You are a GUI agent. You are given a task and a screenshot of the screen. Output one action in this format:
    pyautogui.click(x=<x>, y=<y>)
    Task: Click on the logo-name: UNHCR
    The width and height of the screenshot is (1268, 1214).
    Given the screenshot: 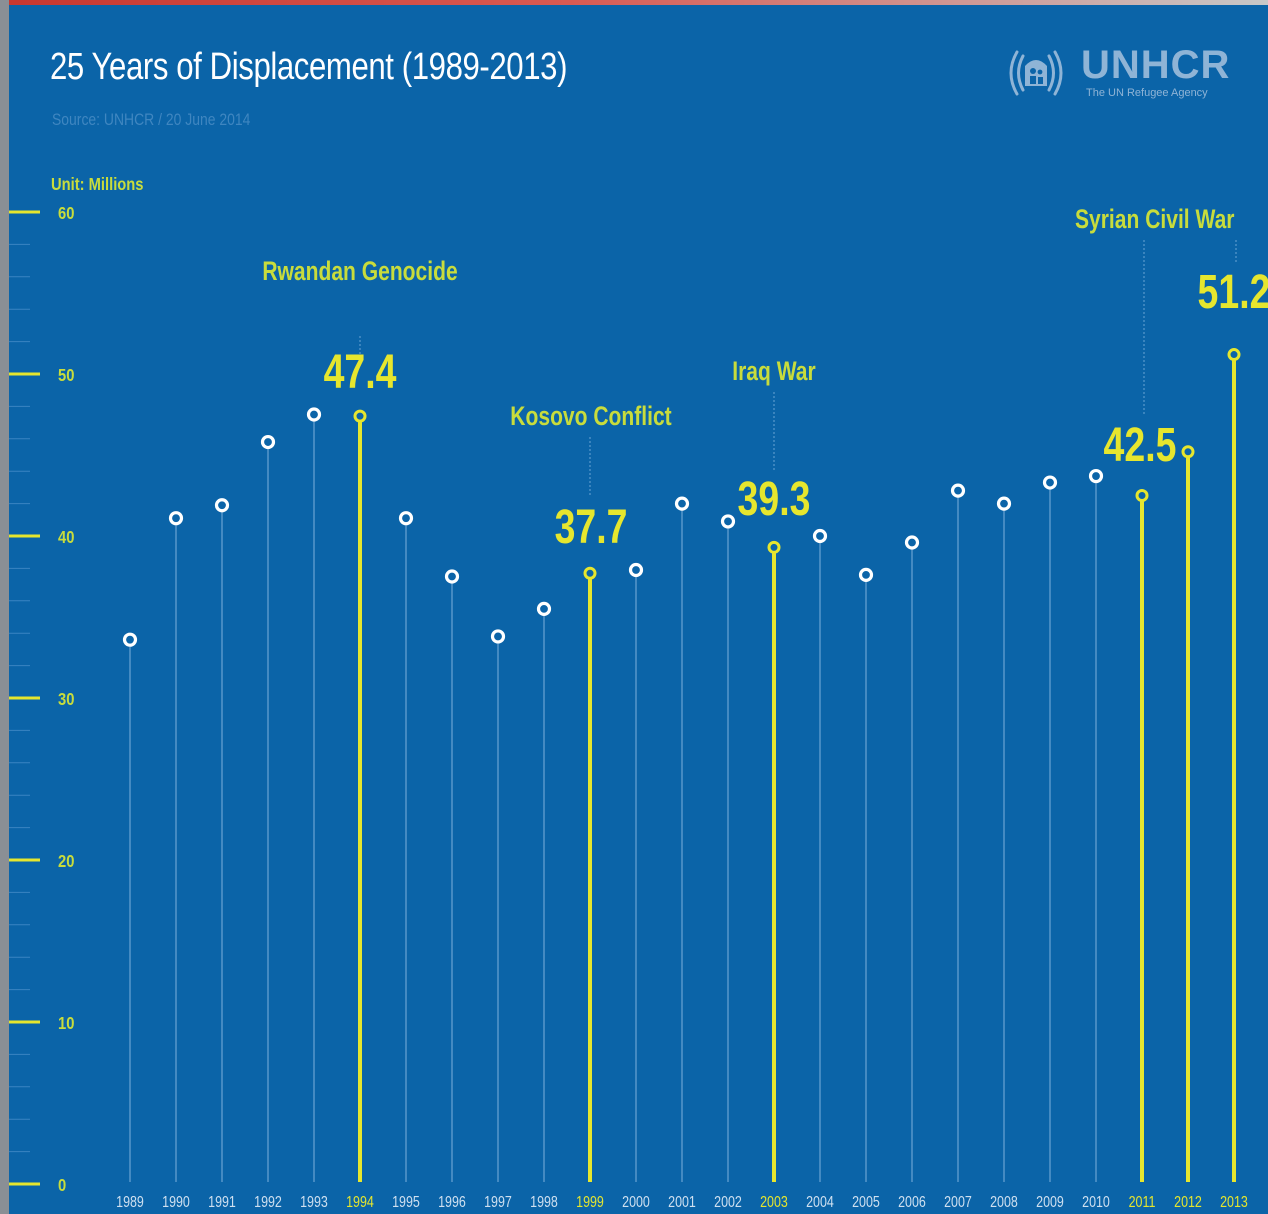 What is the action you would take?
    pyautogui.click(x=1156, y=65)
    